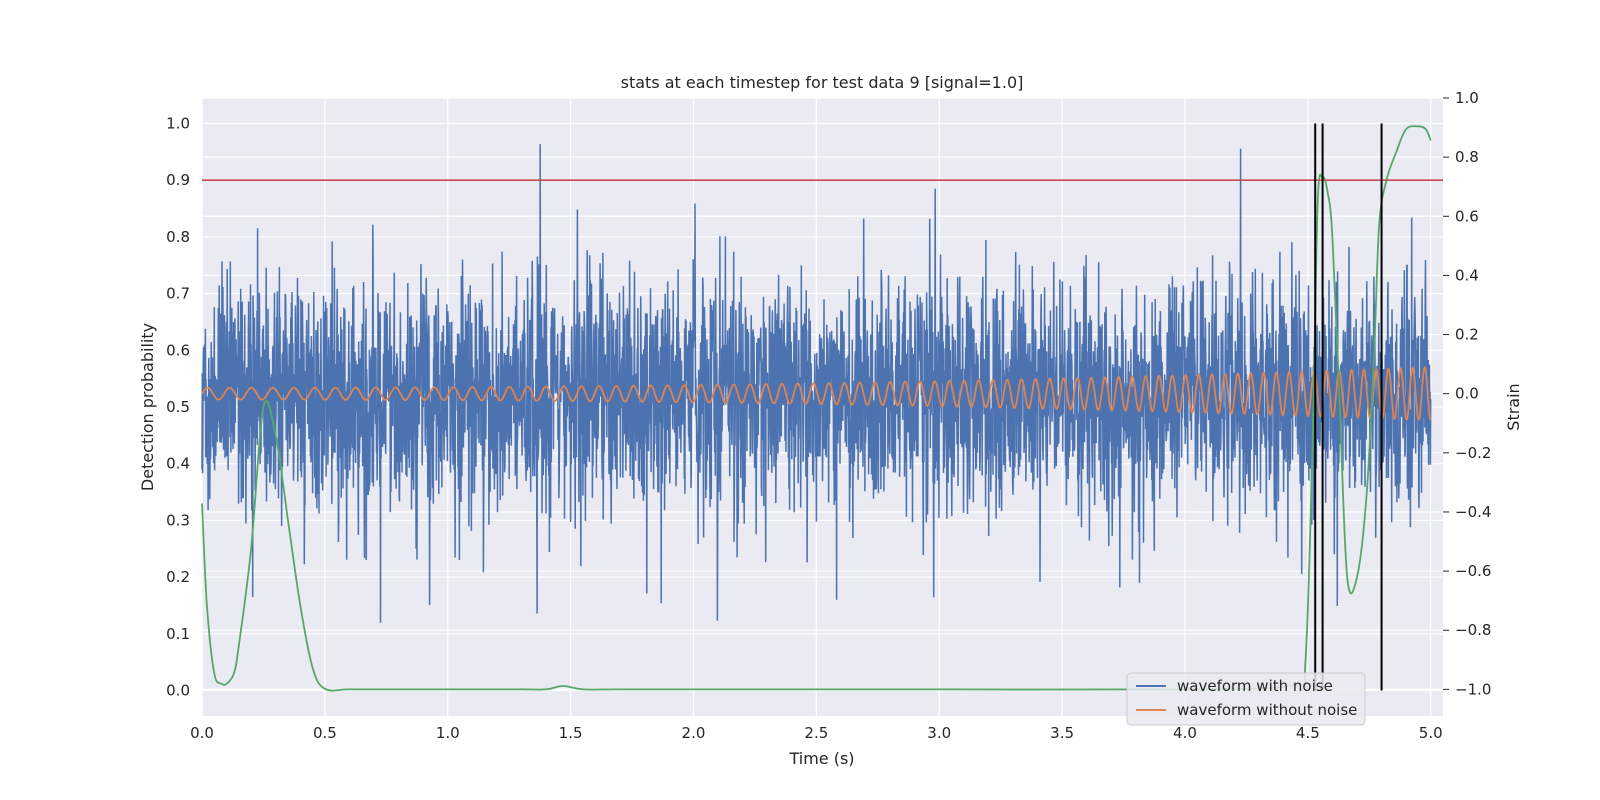  What do you see at coordinates (178, 124) in the screenshot?
I see `y-tick-label: 1.0` at bounding box center [178, 124].